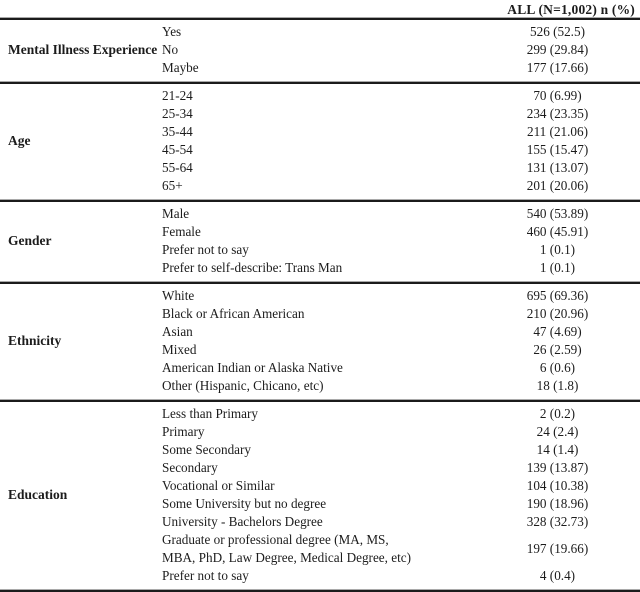 The width and height of the screenshot is (640, 592). What do you see at coordinates (401, 576) in the screenshot?
I see `table-row: Prefer not to say 4 (0.4)` at bounding box center [401, 576].